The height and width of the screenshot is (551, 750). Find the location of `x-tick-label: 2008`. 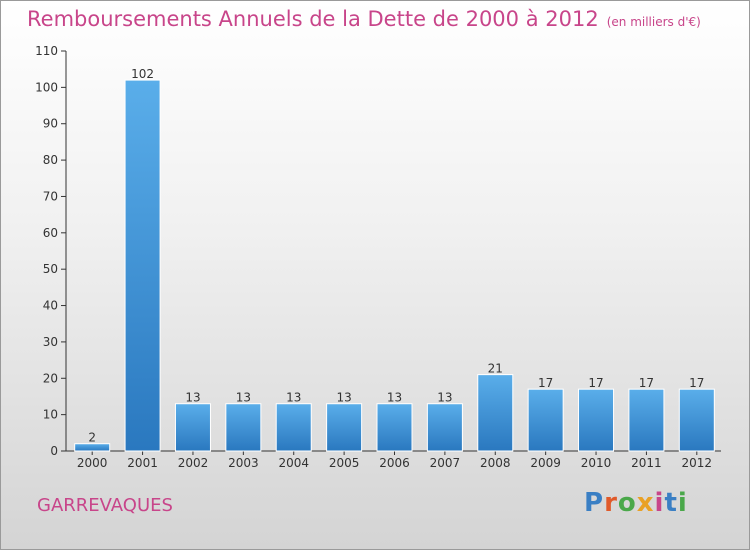

x-tick-label: 2008 is located at coordinates (495, 463).